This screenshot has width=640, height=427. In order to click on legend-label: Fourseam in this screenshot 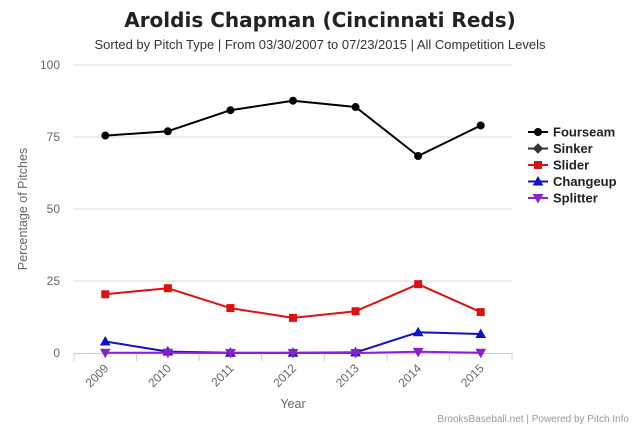, I will do `click(584, 132)`.